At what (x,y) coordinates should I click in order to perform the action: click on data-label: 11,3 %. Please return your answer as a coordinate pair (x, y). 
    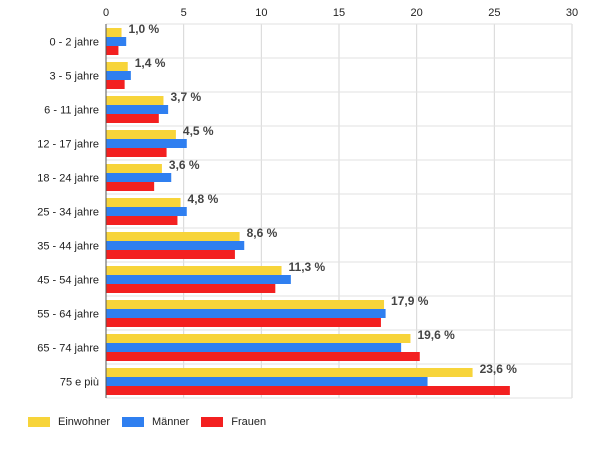
    Looking at the image, I should click on (307, 267).